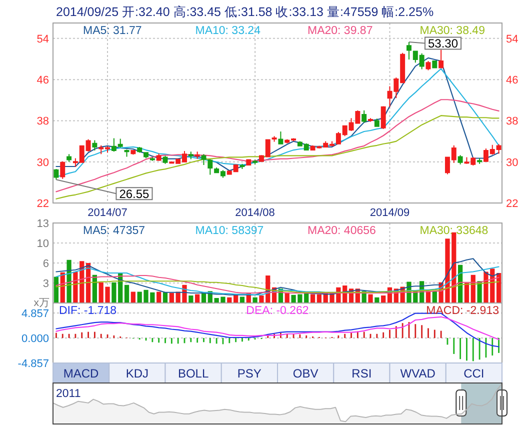 The image size is (525, 428). I want to click on y-tick-label: 6, so click(45, 264).